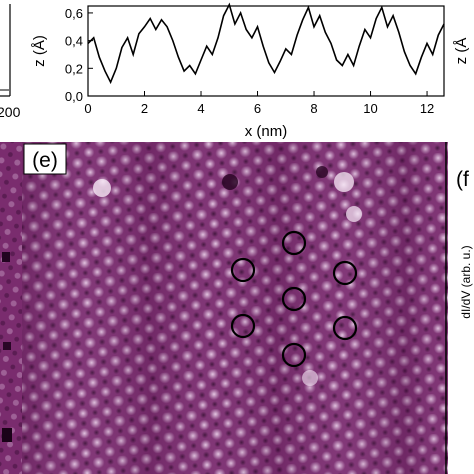  Describe the element at coordinates (74, 68) in the screenshot. I see `y-tick-label: 0,2` at that location.